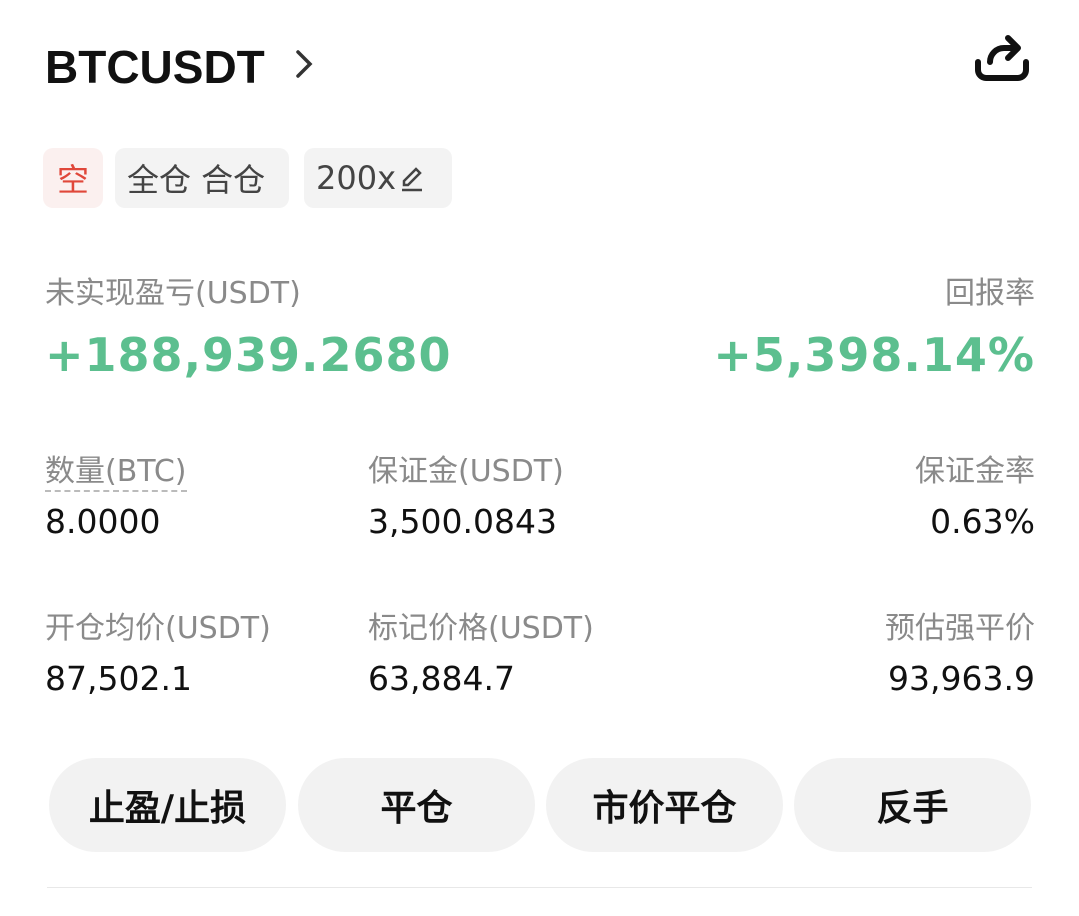 The image size is (1079, 916). I want to click on mark-price-value: 63,884.7, so click(441, 678).